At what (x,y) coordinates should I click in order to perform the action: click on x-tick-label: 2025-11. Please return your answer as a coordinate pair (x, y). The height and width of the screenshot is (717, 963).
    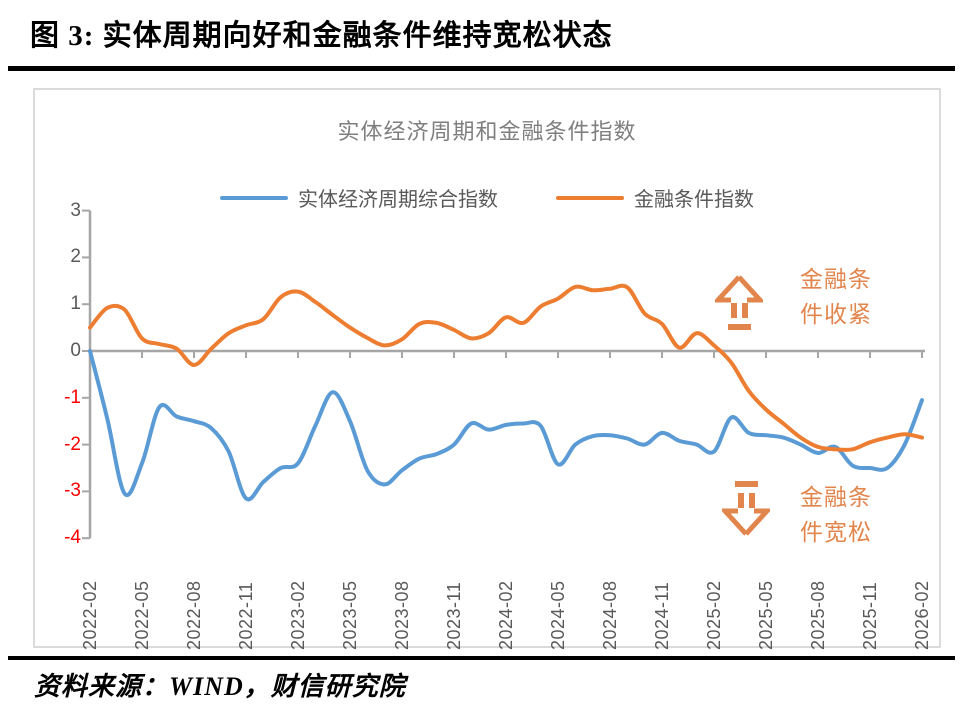
    Looking at the image, I should click on (870, 615).